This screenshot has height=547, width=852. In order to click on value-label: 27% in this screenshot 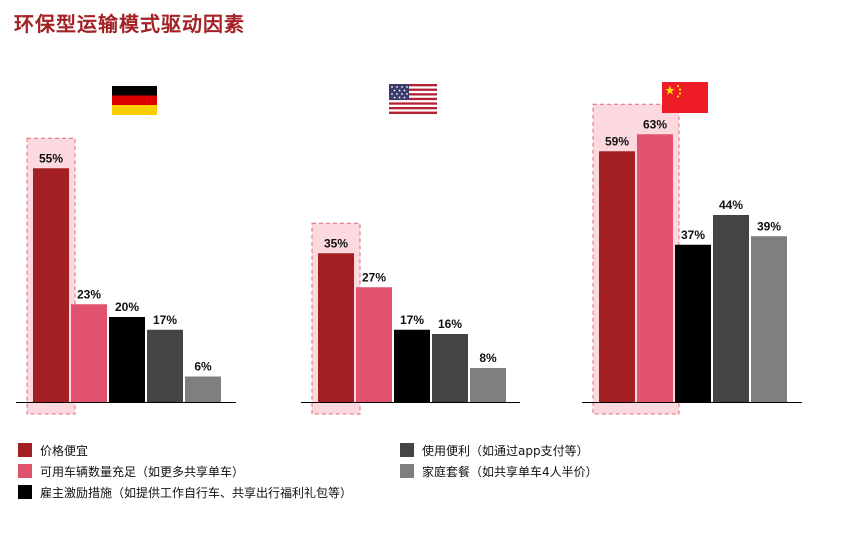, I will do `click(374, 277)`.